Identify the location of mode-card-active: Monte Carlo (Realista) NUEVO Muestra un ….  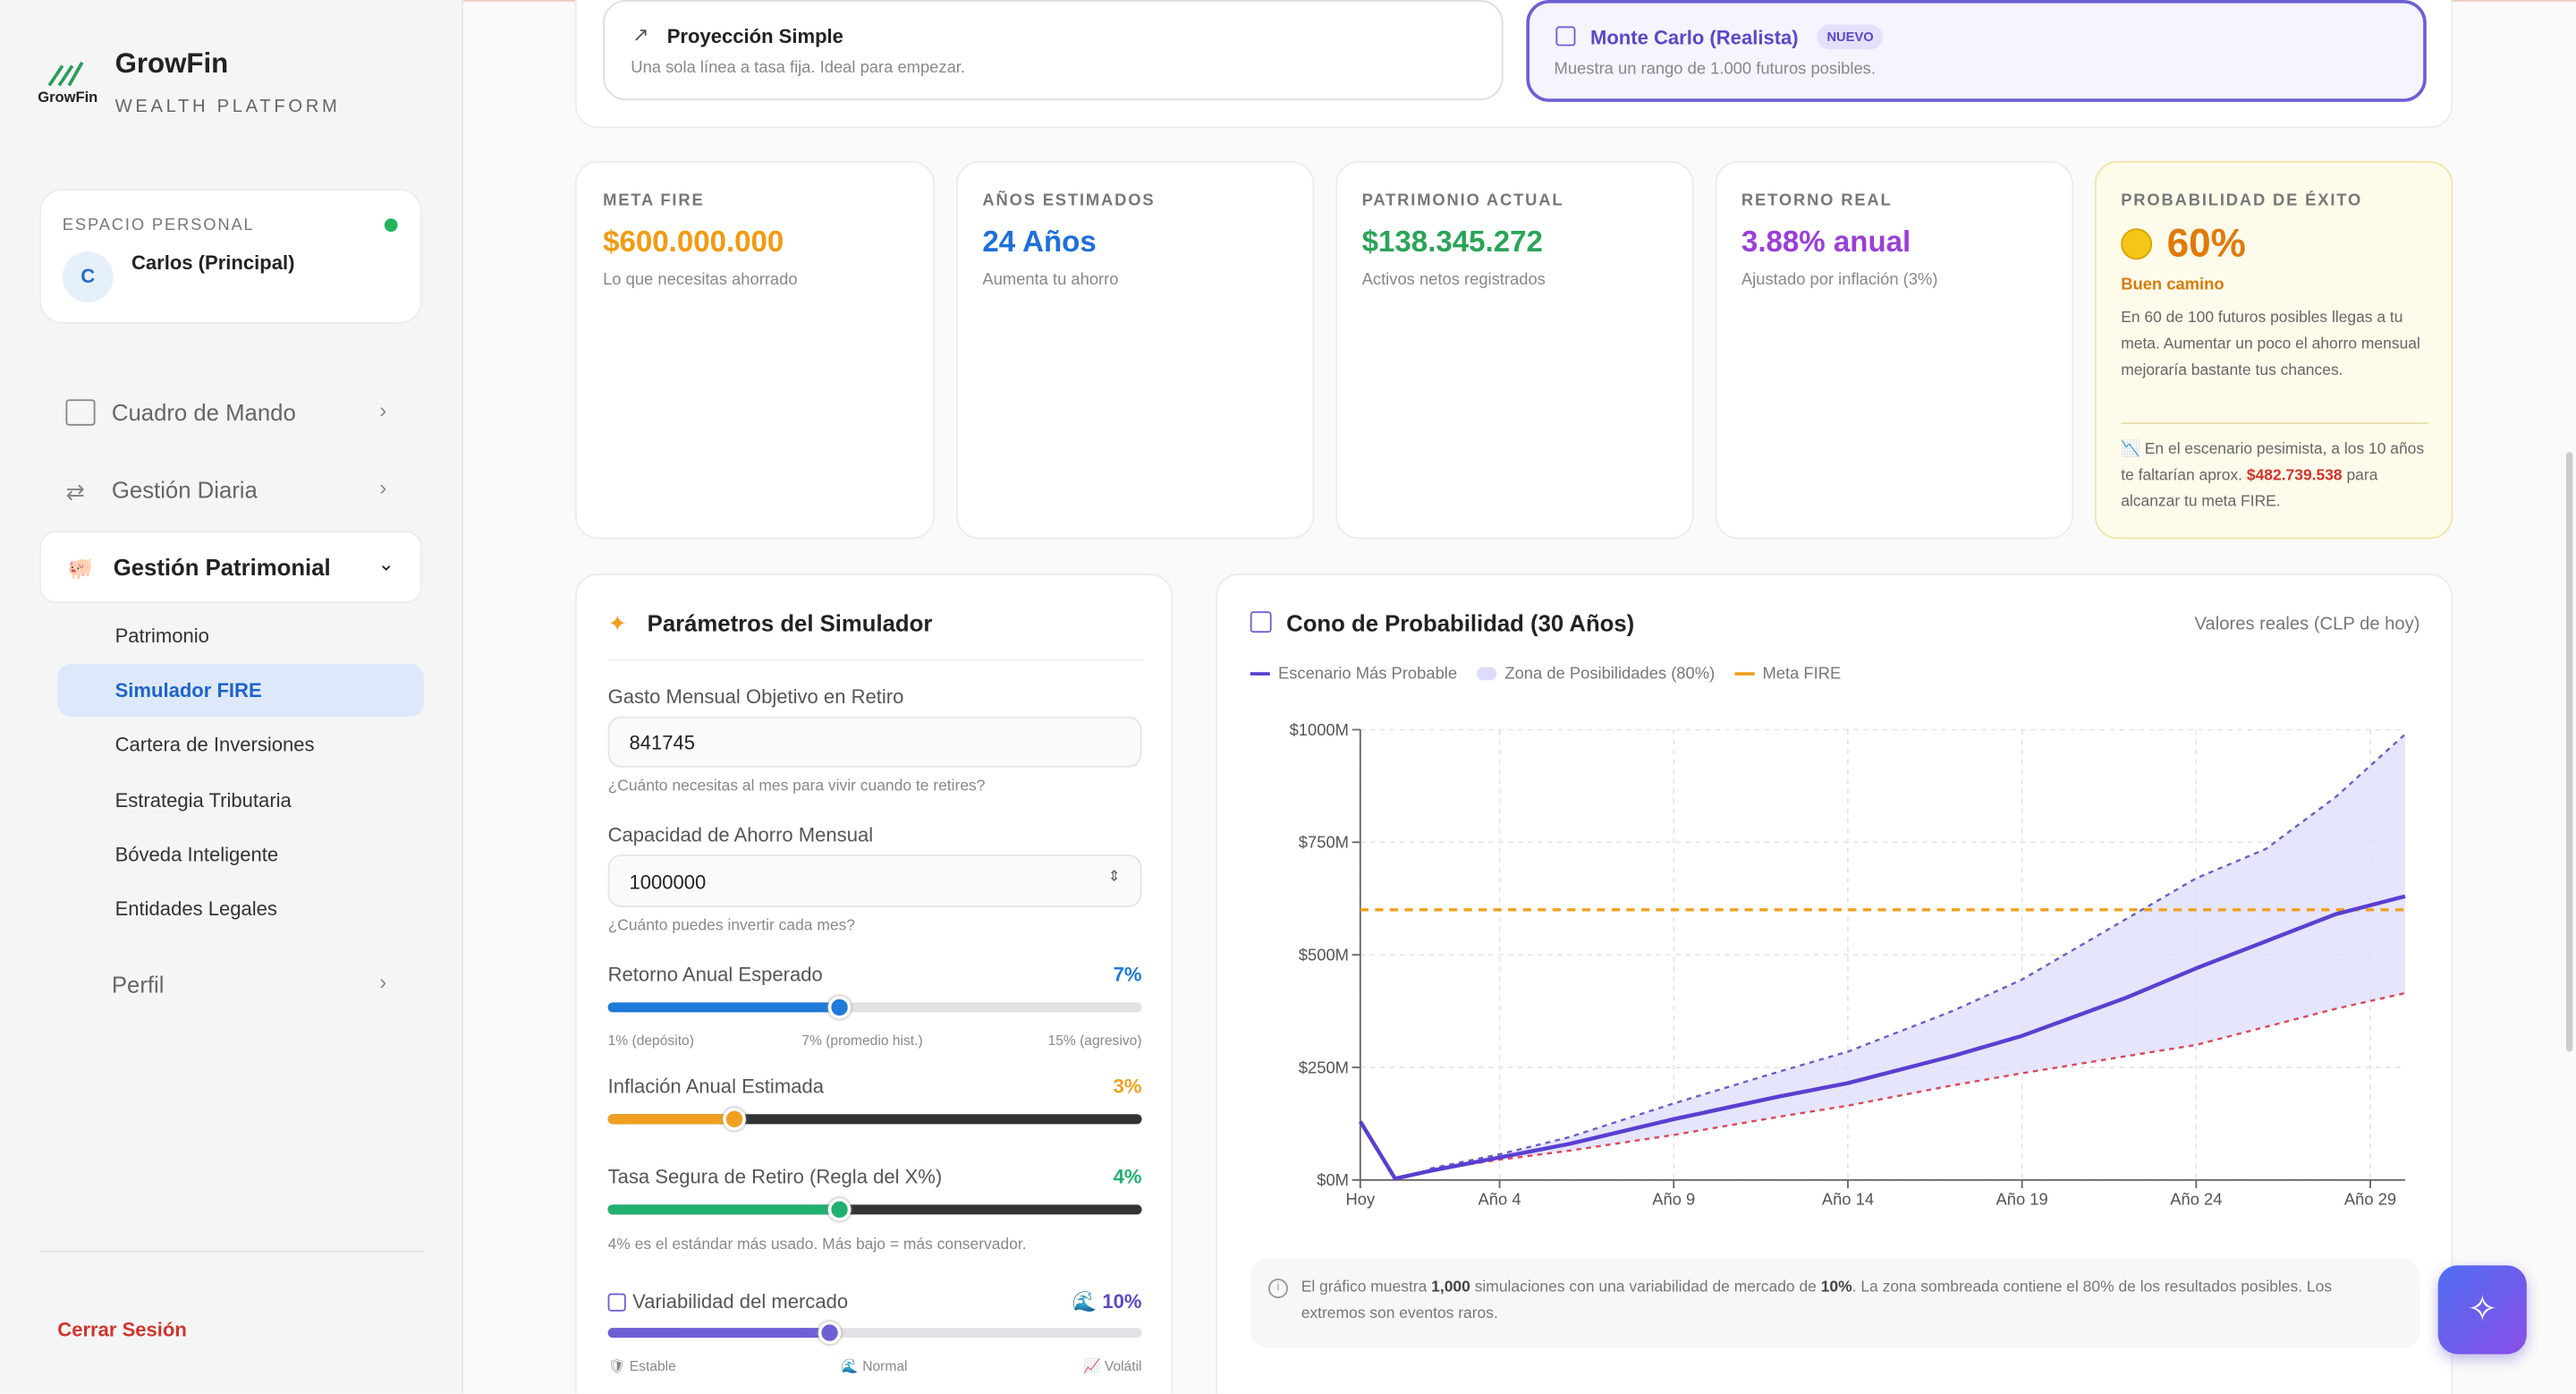
(1976, 51).